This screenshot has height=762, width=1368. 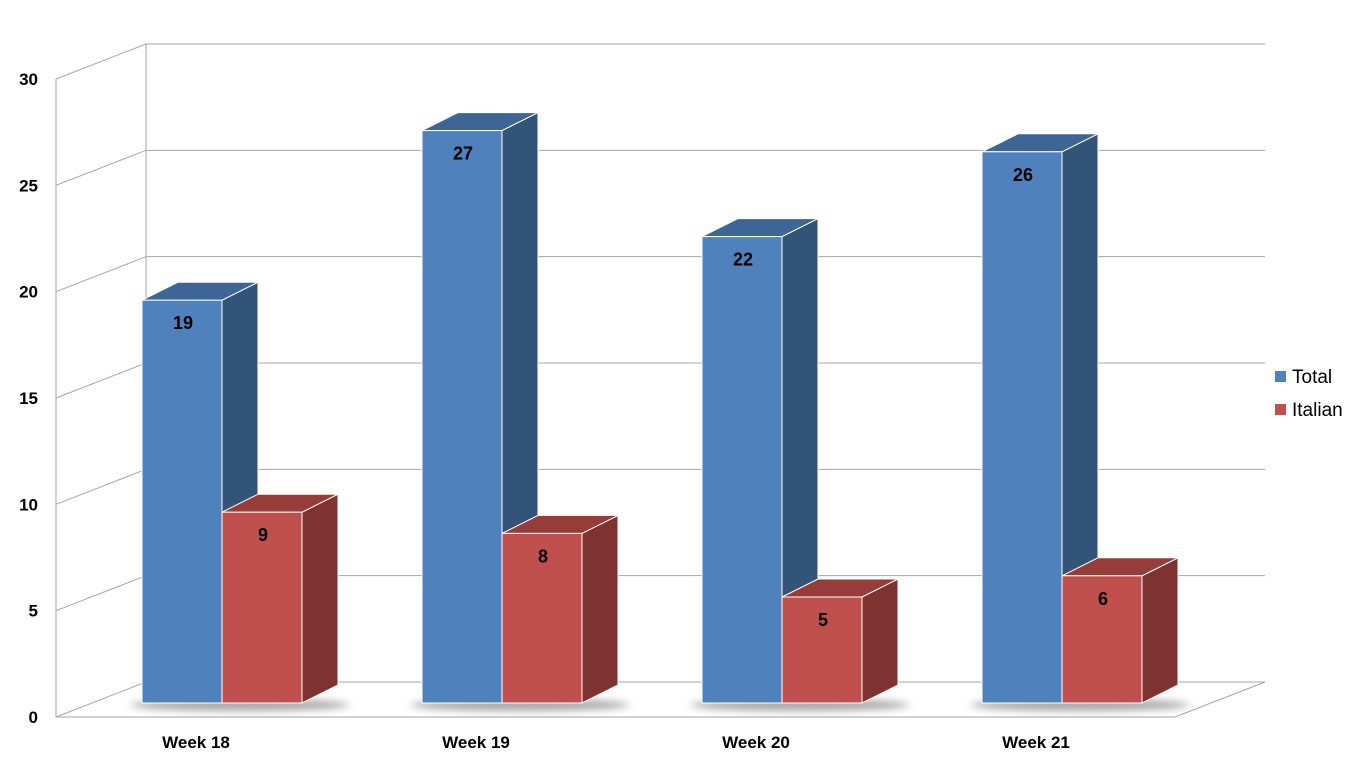 I want to click on bar: 8, so click(x=560, y=609).